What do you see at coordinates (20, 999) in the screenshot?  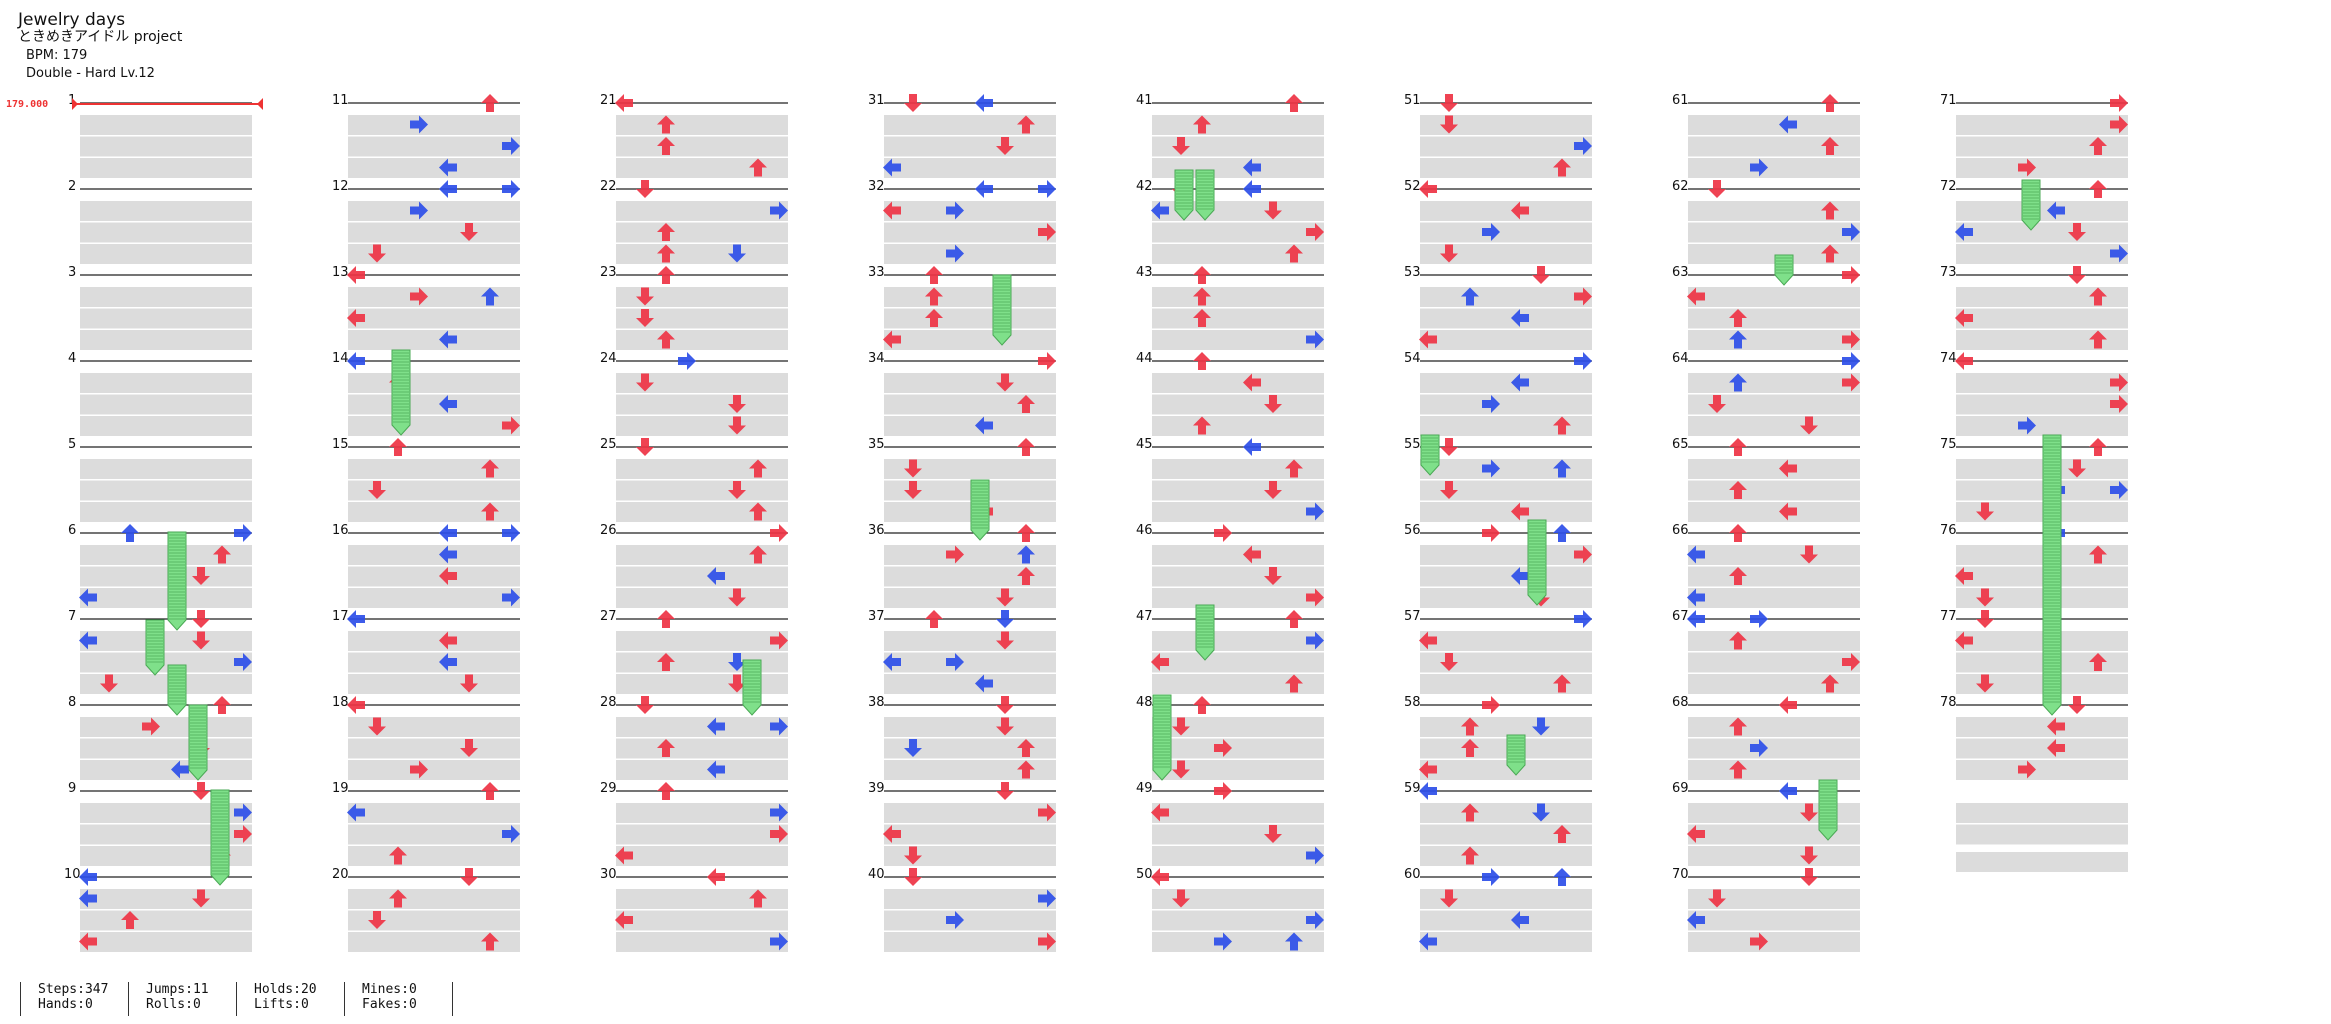 I see `stats-divider` at bounding box center [20, 999].